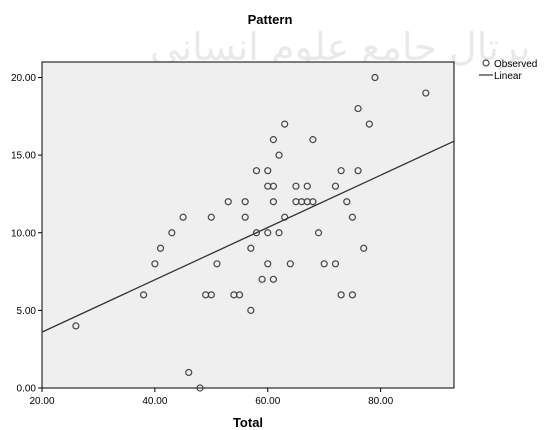 The width and height of the screenshot is (556, 430). Describe the element at coordinates (211, 397) in the screenshot. I see `x-axis: 20.00 40.00 60.00 80.00` at that location.